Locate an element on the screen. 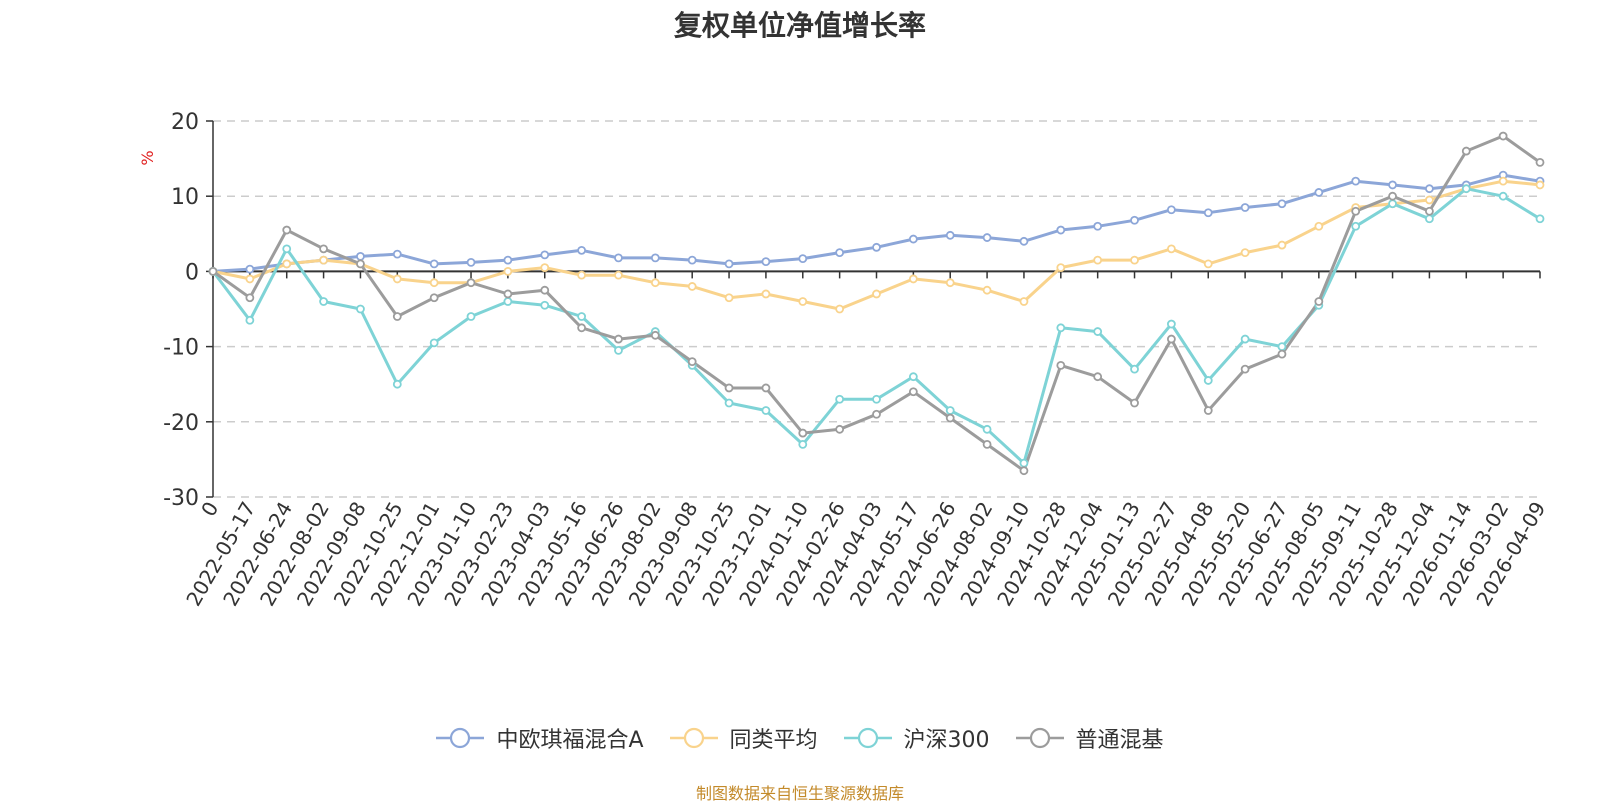 The width and height of the screenshot is (1600, 804). legend: 中欧琪福混合A 同类平均 沪深300 普通混基 is located at coordinates (800, 738).